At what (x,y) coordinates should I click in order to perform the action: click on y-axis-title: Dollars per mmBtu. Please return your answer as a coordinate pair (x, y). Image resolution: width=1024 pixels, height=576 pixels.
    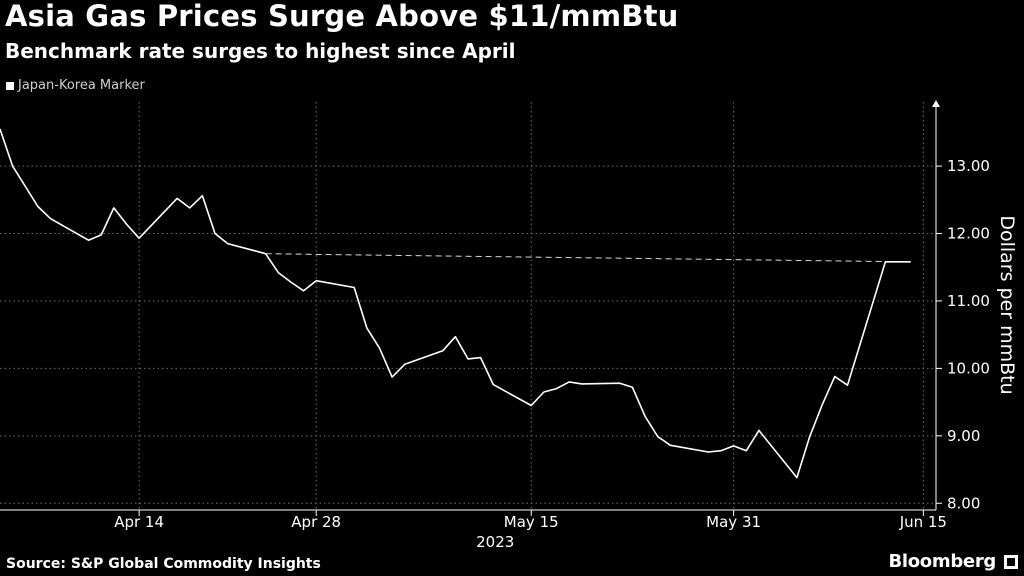
    Looking at the image, I should click on (1007, 304).